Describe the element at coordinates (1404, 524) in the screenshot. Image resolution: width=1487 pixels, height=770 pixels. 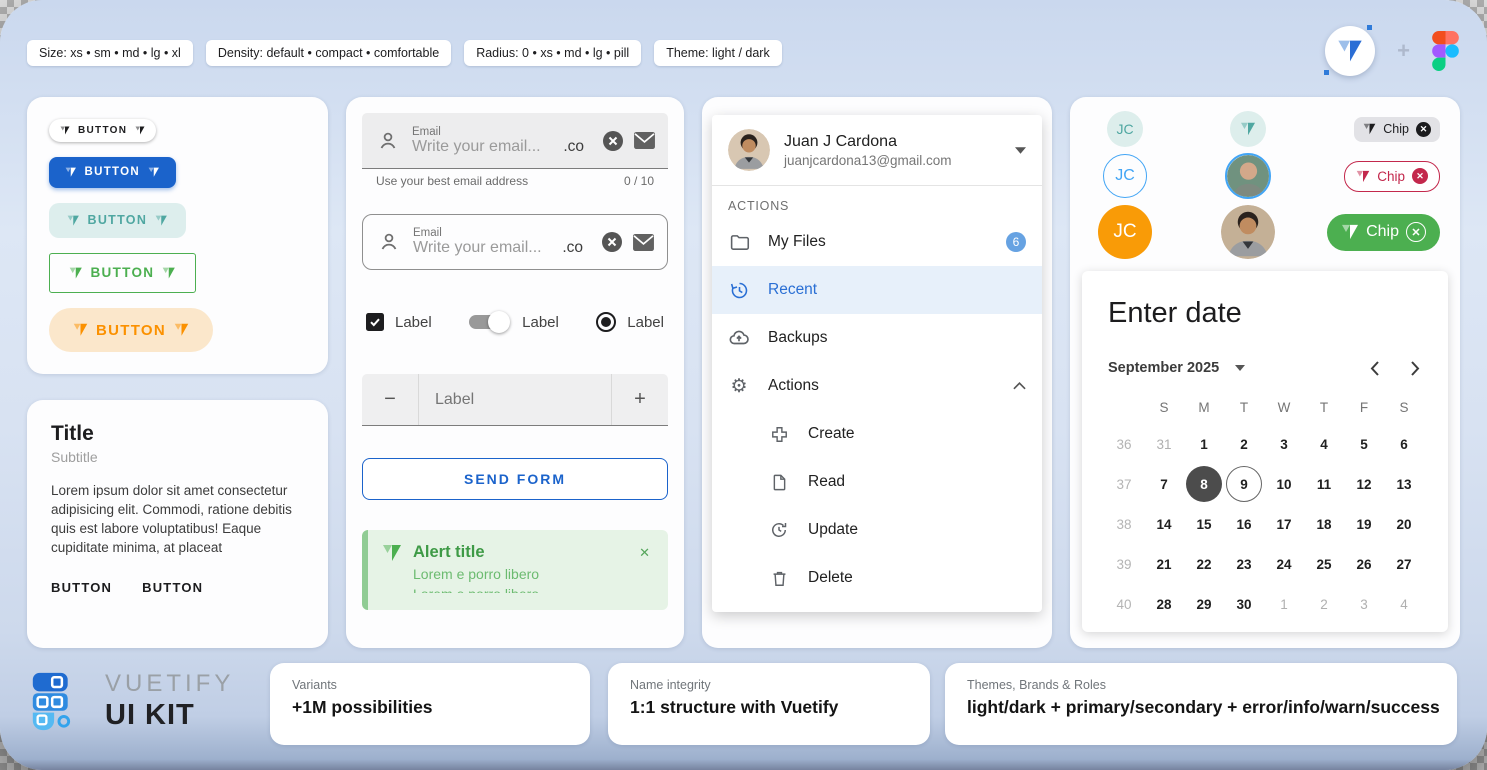
I see `calendar-day: 20` at that location.